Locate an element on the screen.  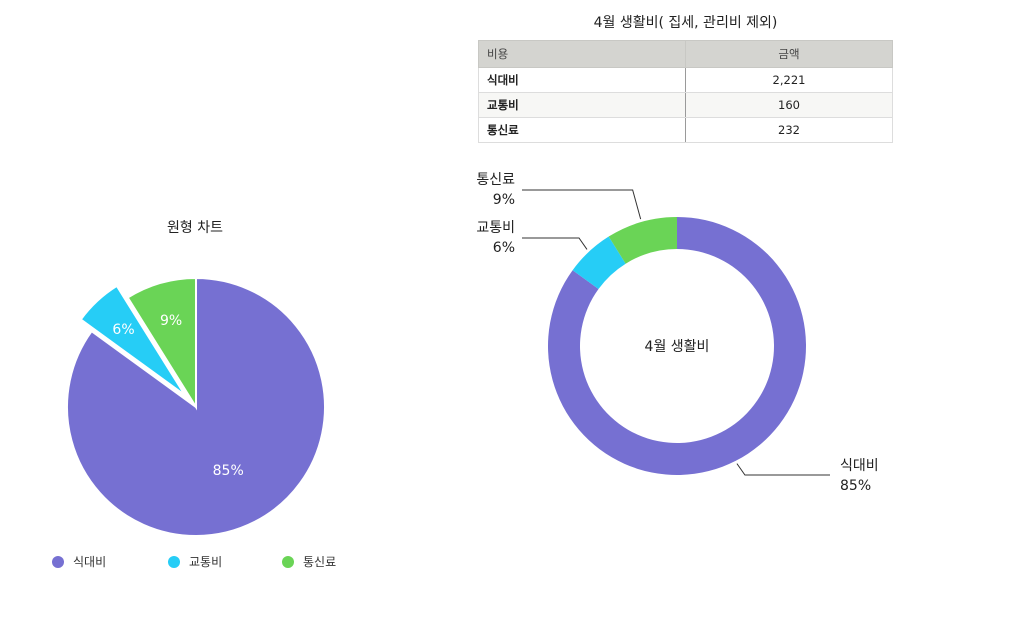
table-cell-amount: 232 is located at coordinates (789, 130).